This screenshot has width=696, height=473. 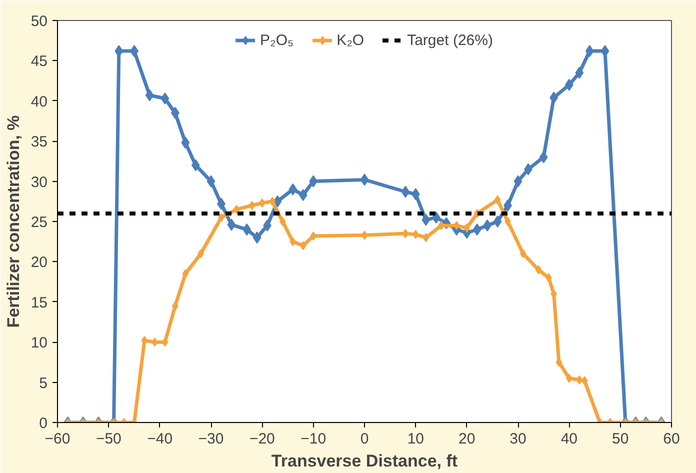 I want to click on y-tick-label: 5, so click(x=43, y=383).